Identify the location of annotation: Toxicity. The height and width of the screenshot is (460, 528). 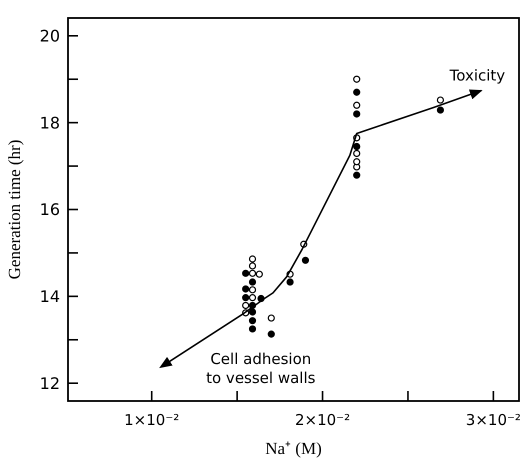
(477, 75).